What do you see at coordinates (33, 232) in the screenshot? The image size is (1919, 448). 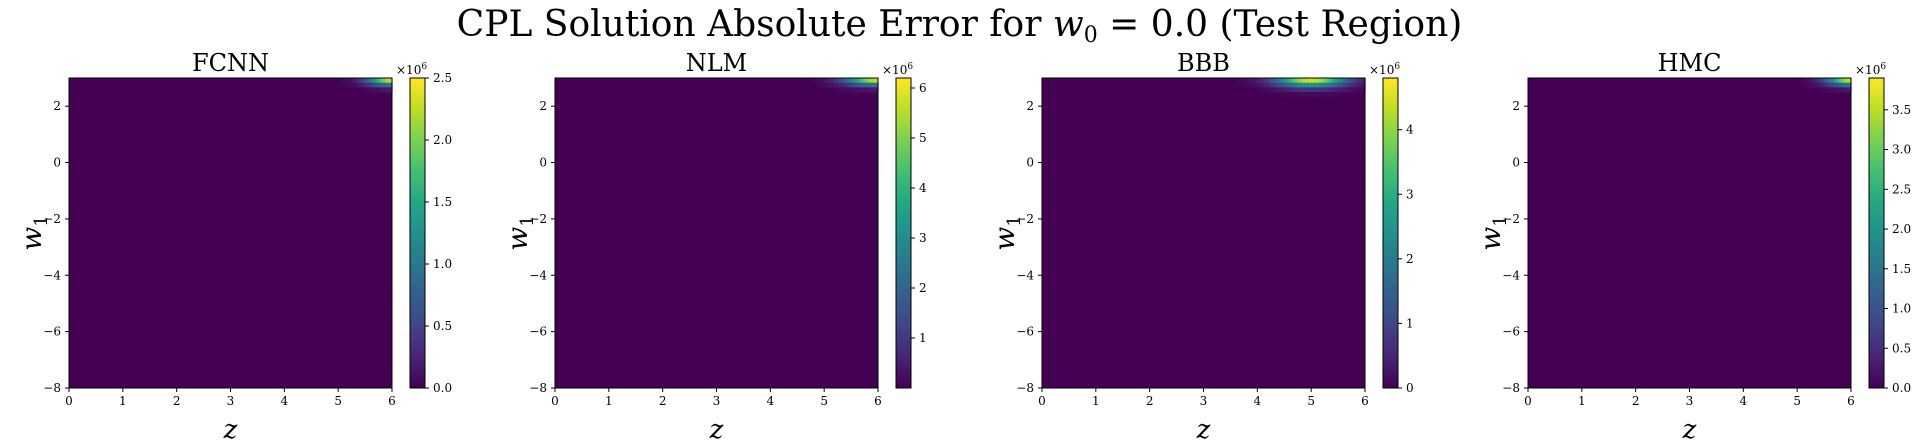 I see `y-axis-label: w1` at bounding box center [33, 232].